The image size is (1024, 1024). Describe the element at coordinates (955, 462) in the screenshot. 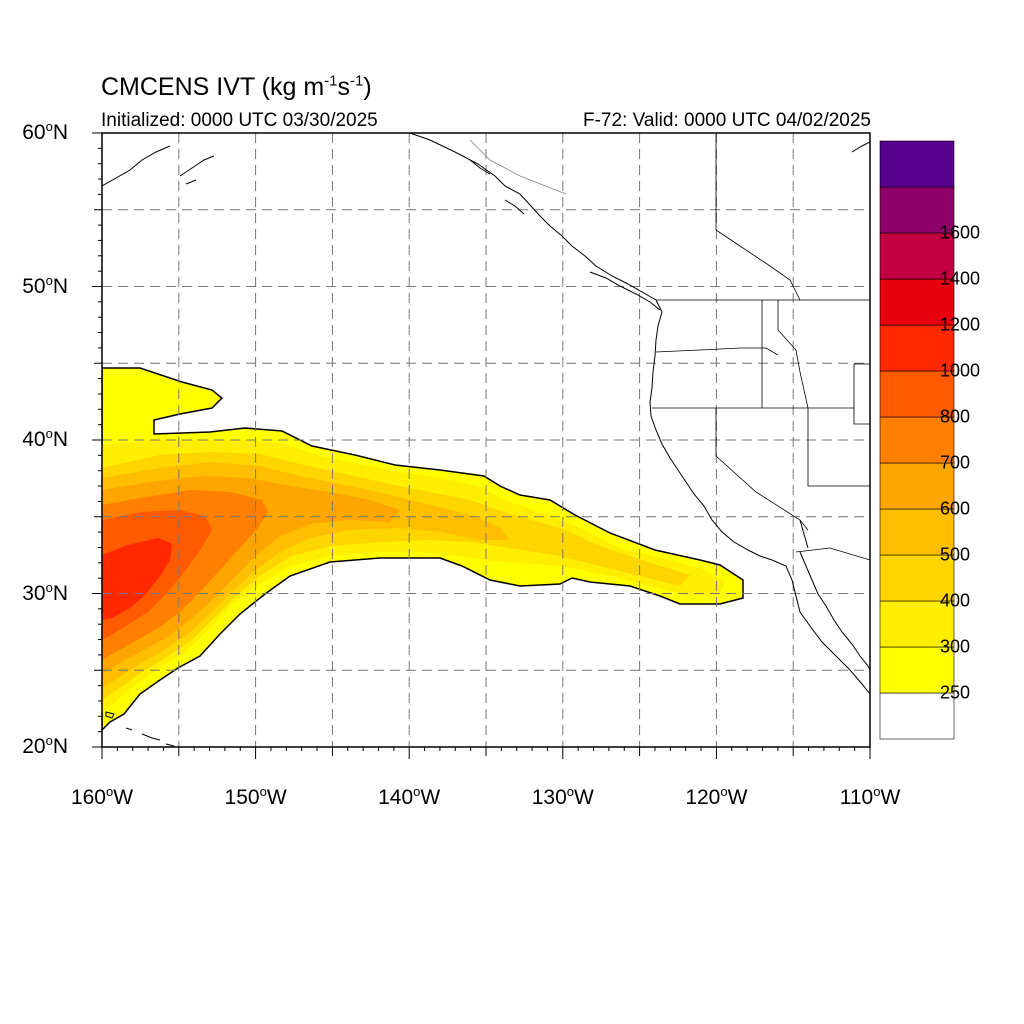

I see `colorbar-label: 700` at that location.